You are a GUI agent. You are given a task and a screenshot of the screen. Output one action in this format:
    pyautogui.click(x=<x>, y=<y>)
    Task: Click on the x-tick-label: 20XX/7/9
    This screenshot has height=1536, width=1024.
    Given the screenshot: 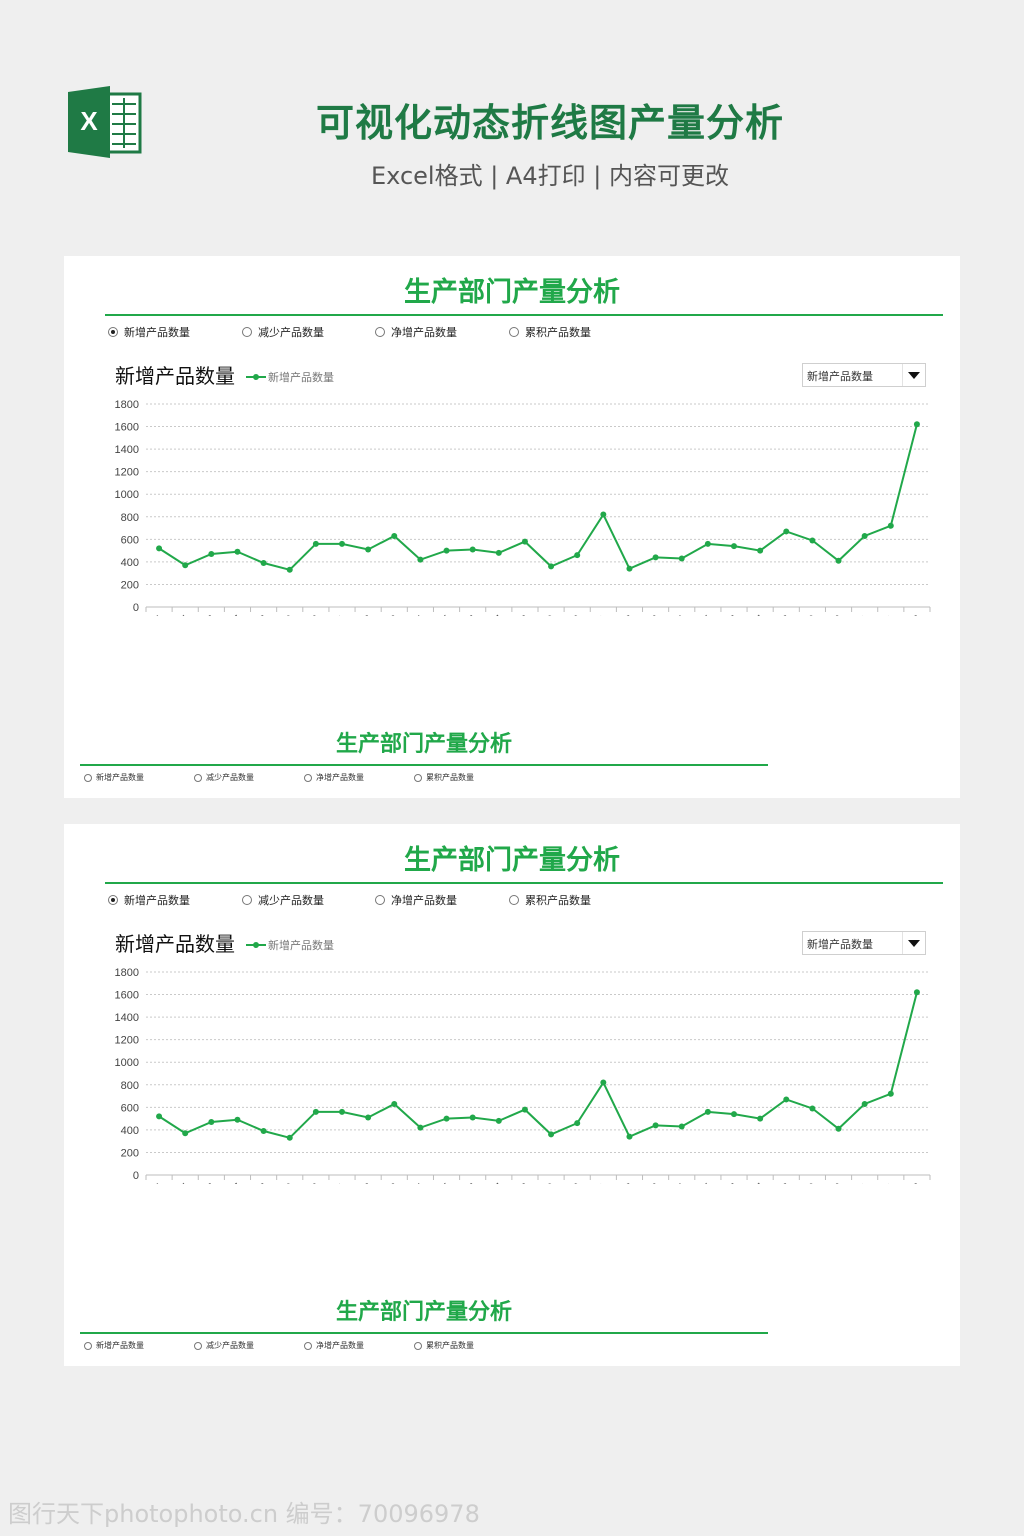 What is the action you would take?
    pyautogui.click(x=277, y=614)
    